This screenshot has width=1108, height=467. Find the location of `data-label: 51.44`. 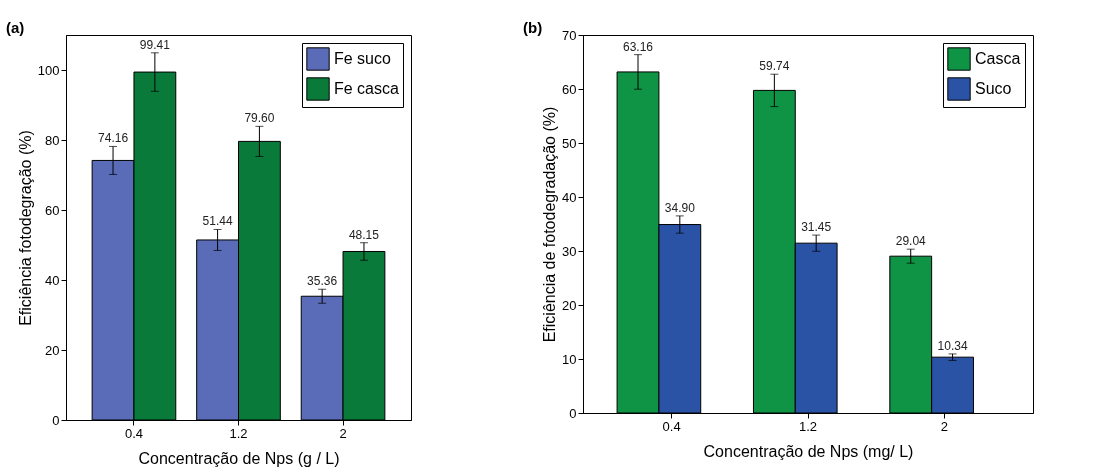

data-label: 51.44 is located at coordinates (217, 221).